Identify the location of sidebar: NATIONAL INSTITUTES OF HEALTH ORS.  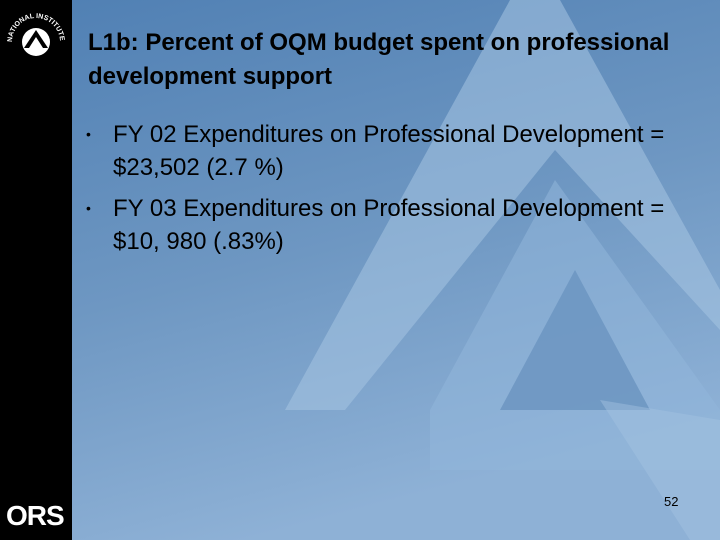
(36, 270).